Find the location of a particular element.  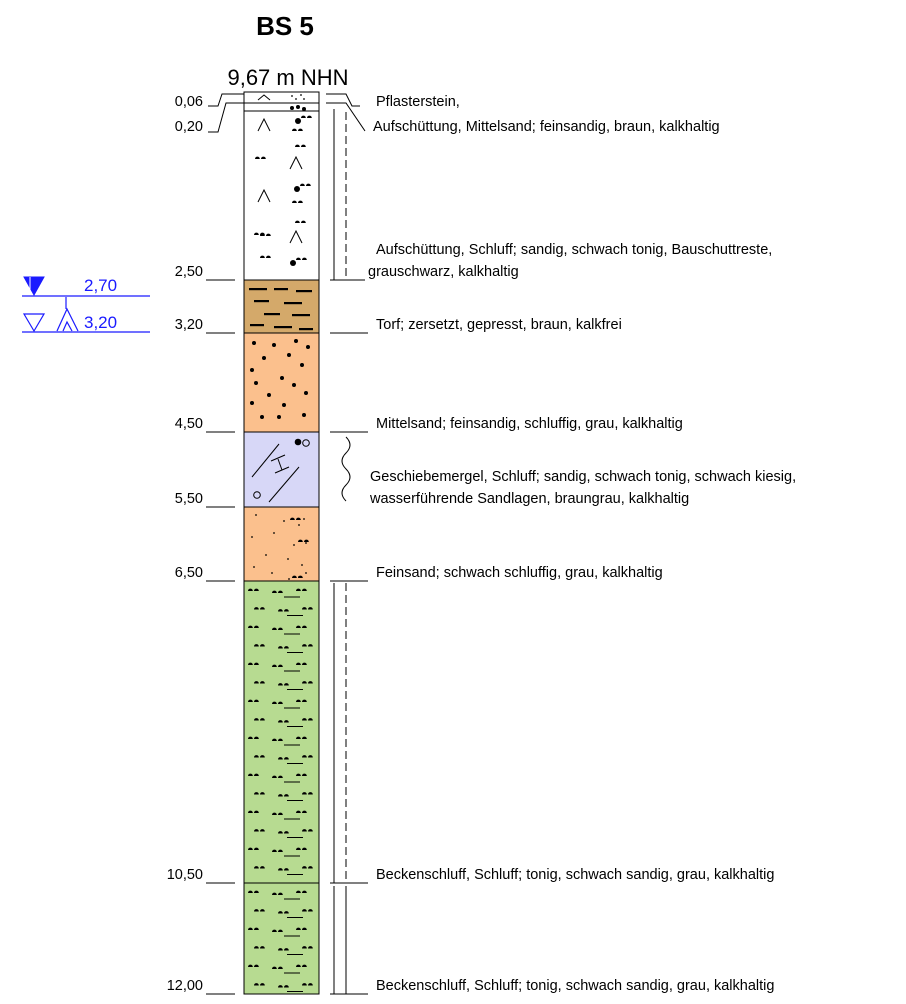

depth-label-2: 2,50 is located at coordinates (189, 272).